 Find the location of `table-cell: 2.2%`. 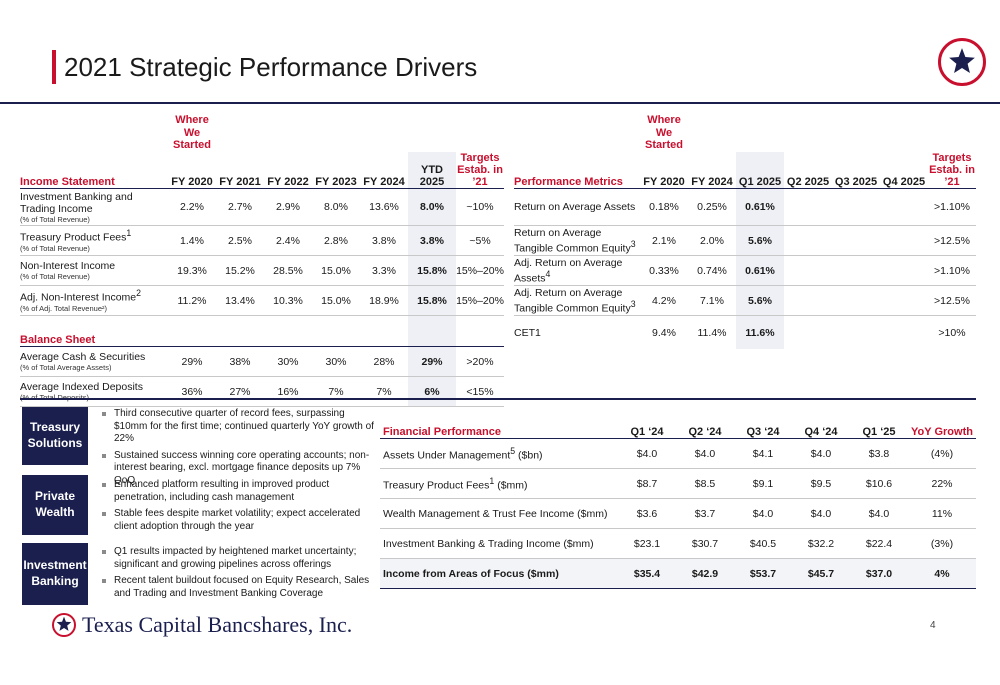

table-cell: 2.2% is located at coordinates (192, 207).